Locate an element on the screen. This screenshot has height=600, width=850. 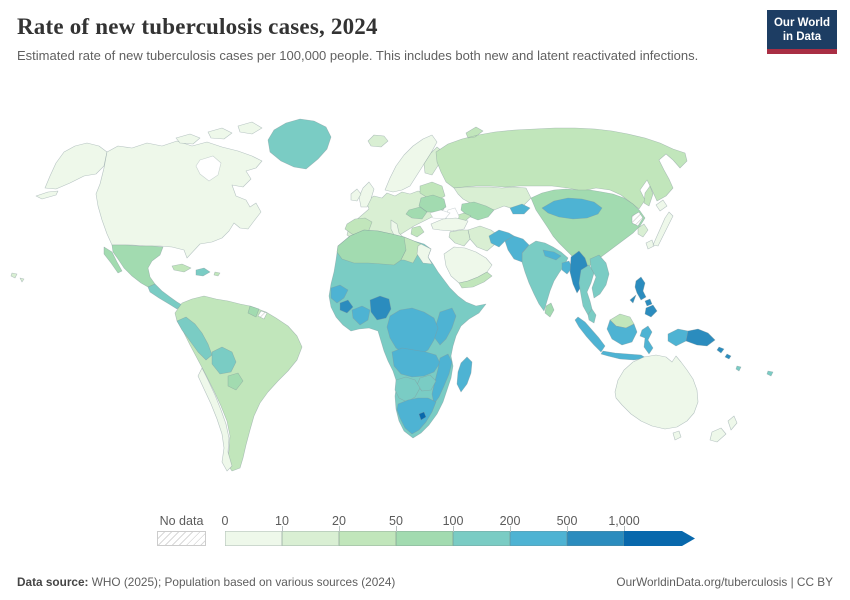
region-sri-lanka is located at coordinates (549, 310).